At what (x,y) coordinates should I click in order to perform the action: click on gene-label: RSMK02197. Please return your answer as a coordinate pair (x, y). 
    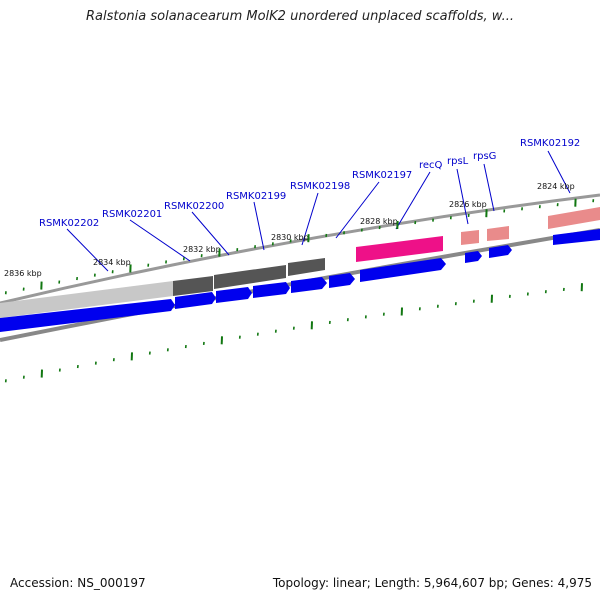
    Looking at the image, I should click on (382, 175).